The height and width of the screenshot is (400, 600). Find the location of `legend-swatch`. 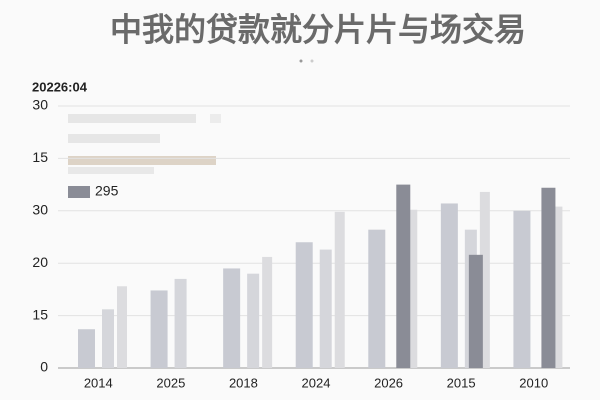

legend-swatch is located at coordinates (79, 192).